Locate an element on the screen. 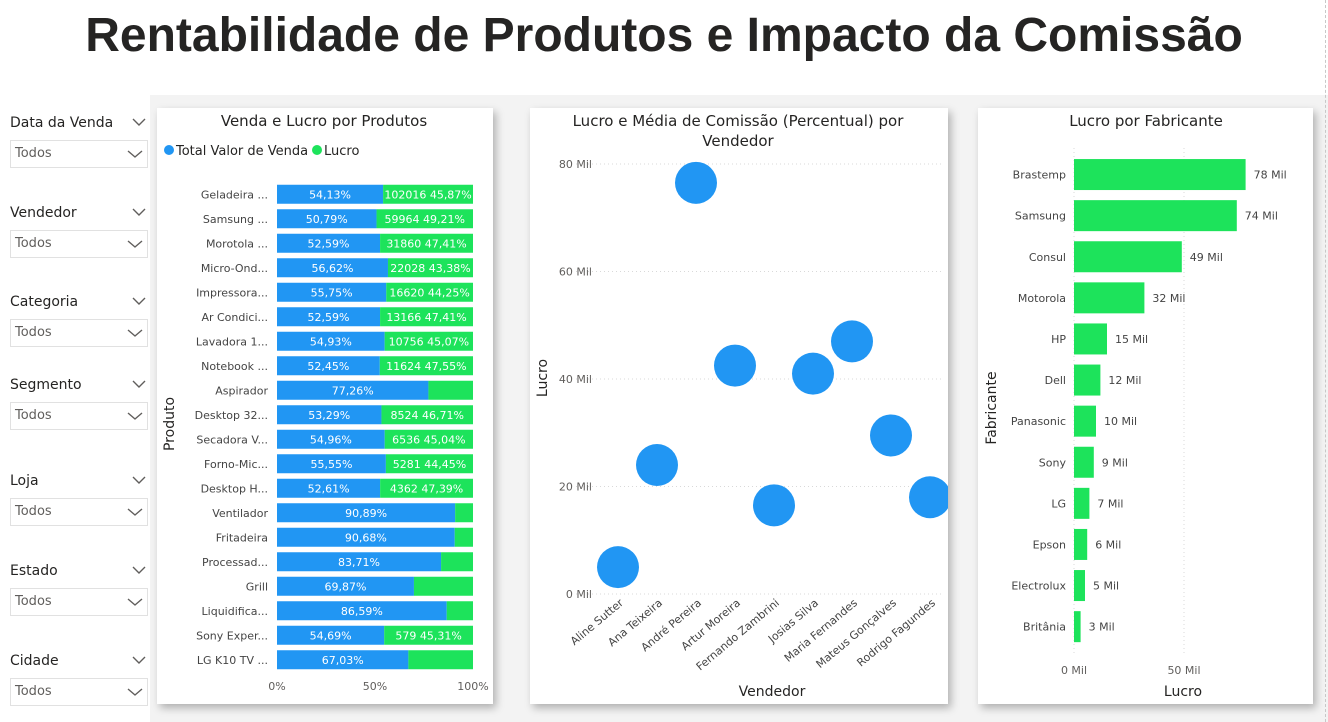  data-label-lucro: 102016 45,87% is located at coordinates (427, 194).